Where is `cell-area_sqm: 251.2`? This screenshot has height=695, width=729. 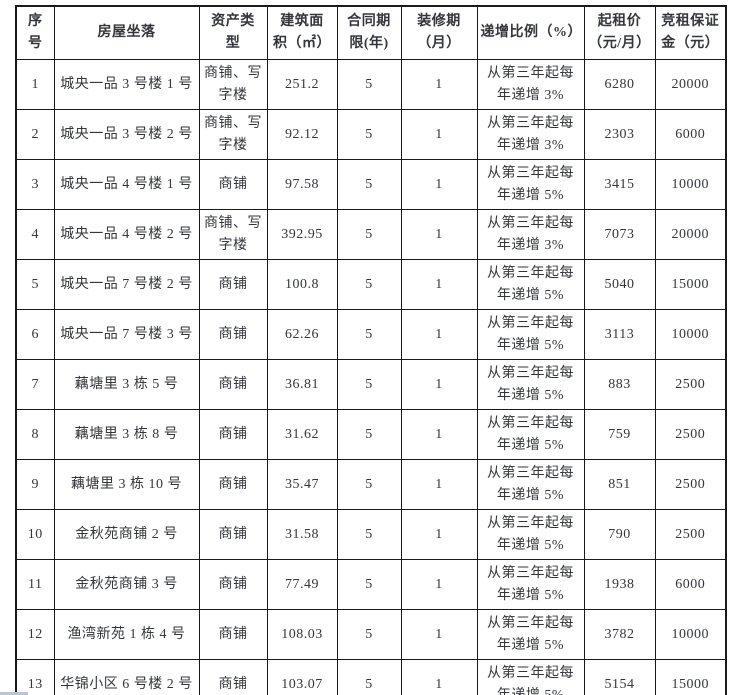
cell-area_sqm: 251.2 is located at coordinates (302, 84).